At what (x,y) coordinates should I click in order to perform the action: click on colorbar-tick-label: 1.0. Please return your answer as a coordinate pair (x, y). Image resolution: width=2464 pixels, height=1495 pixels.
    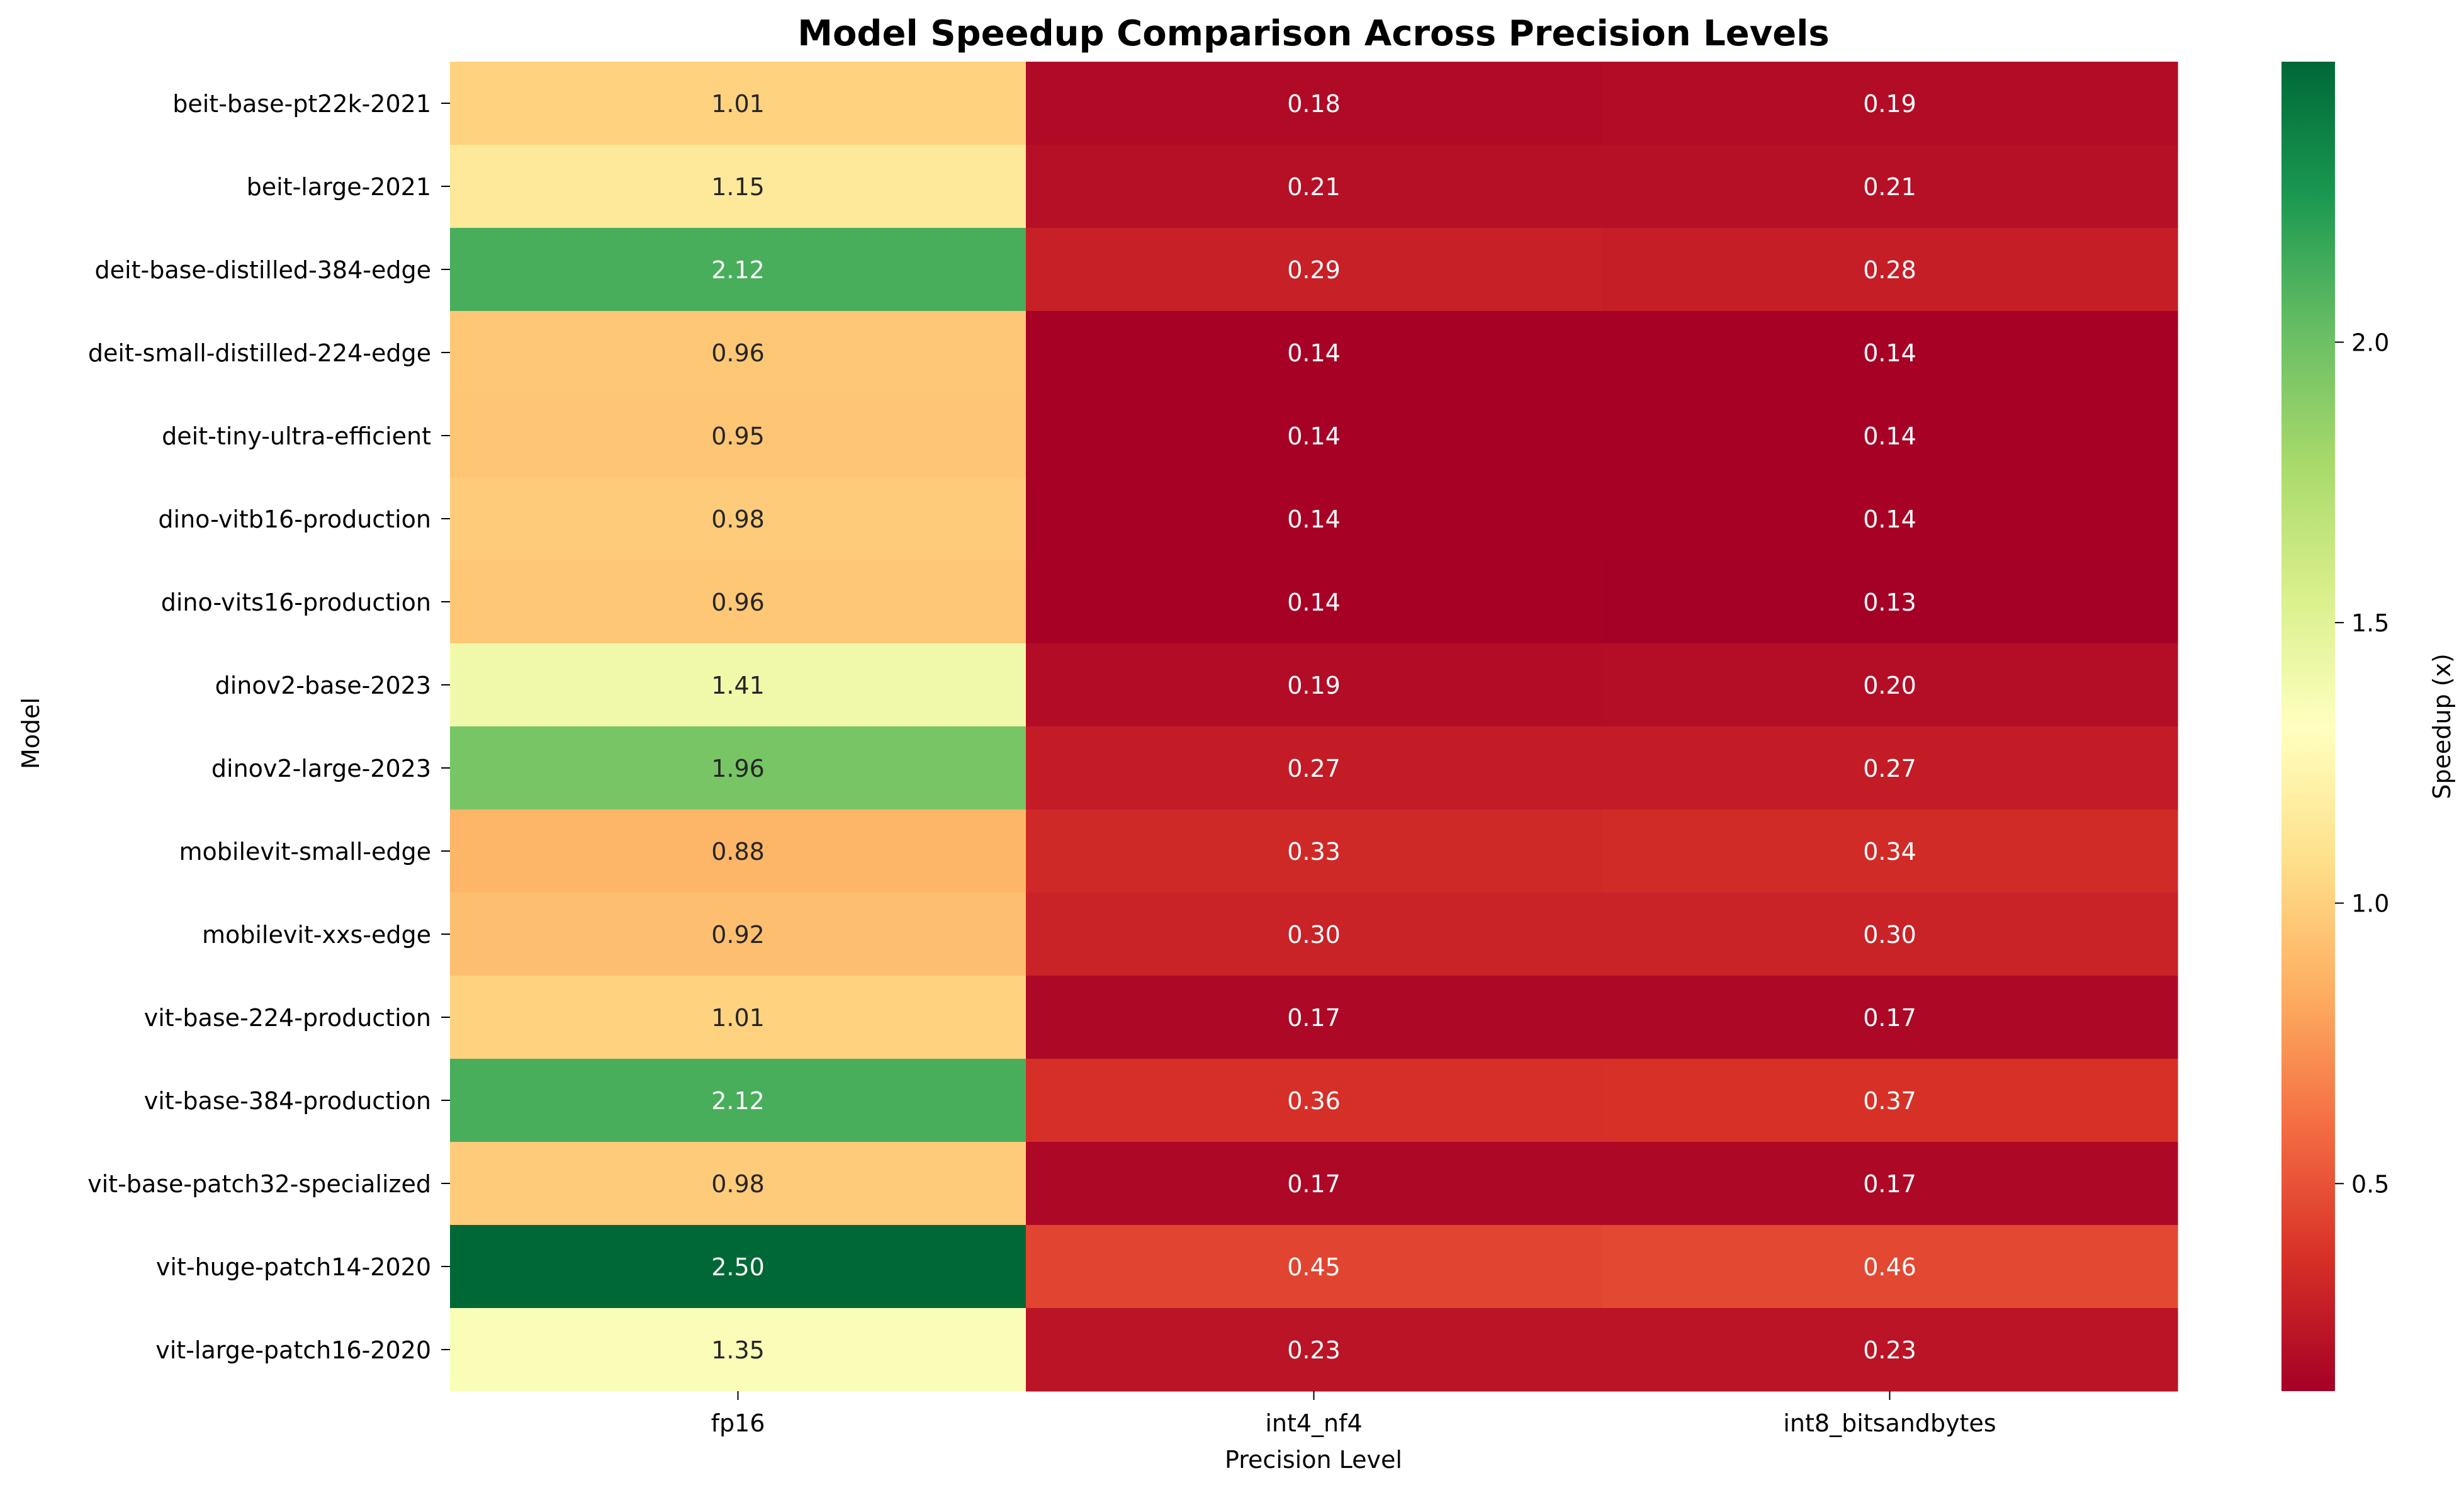
    Looking at the image, I should click on (2370, 904).